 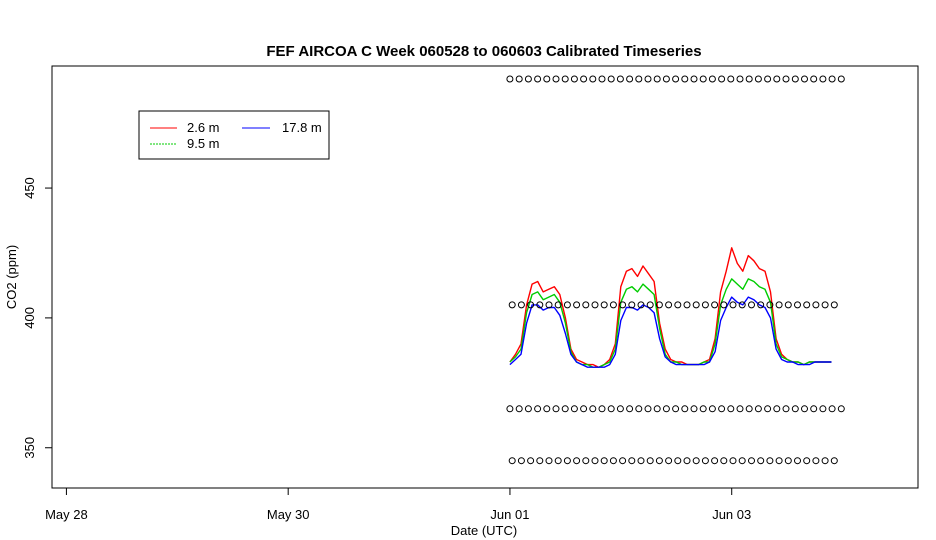 I want to click on series-line-2-6-m, so click(x=670, y=307).